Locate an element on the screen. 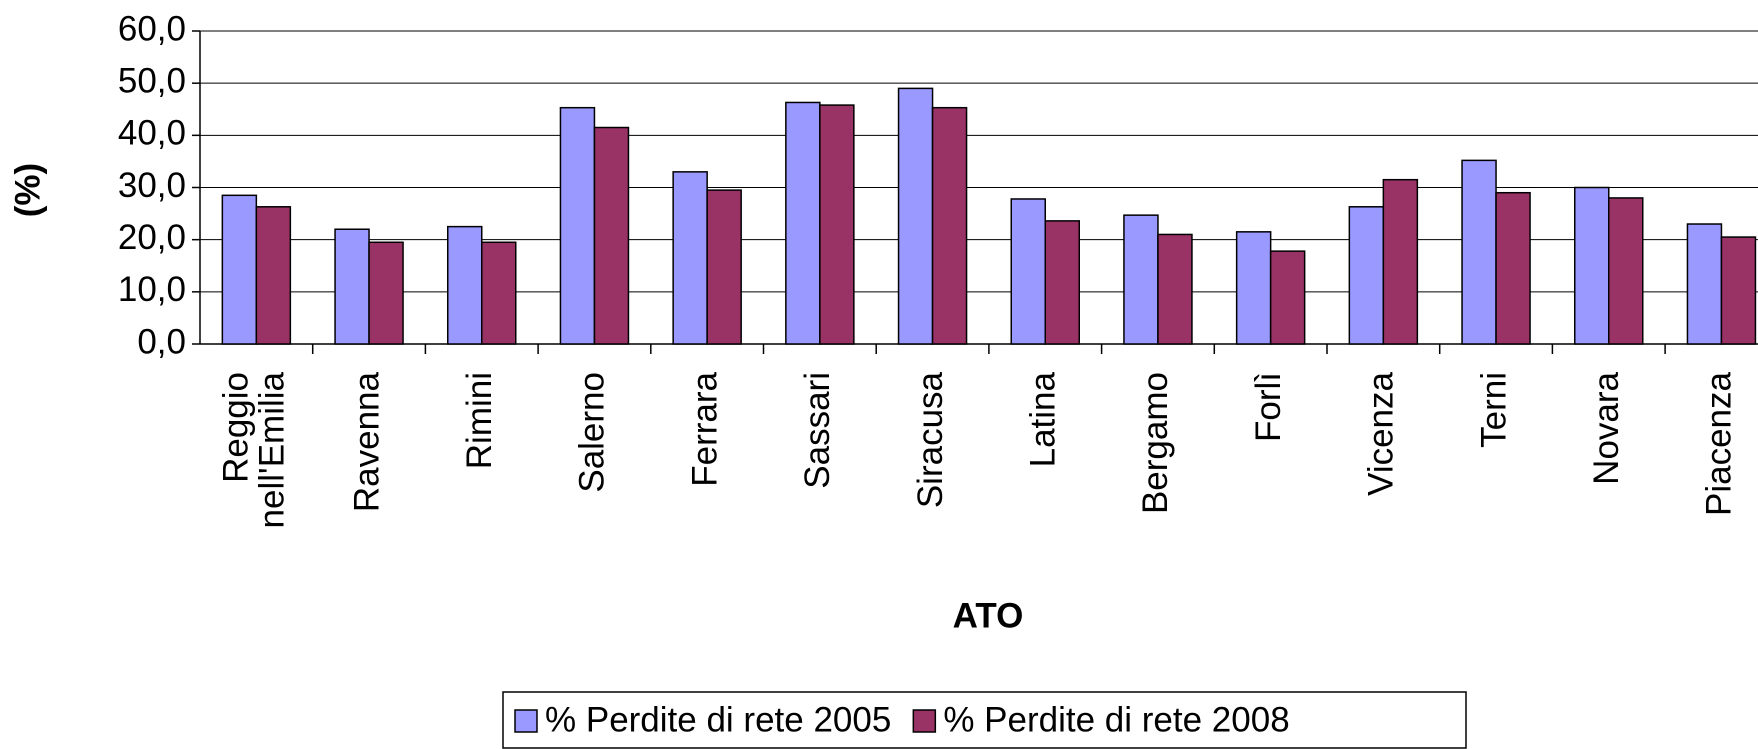 The image size is (1758, 749). x-tick-label: Forlì is located at coordinates (1268, 407).